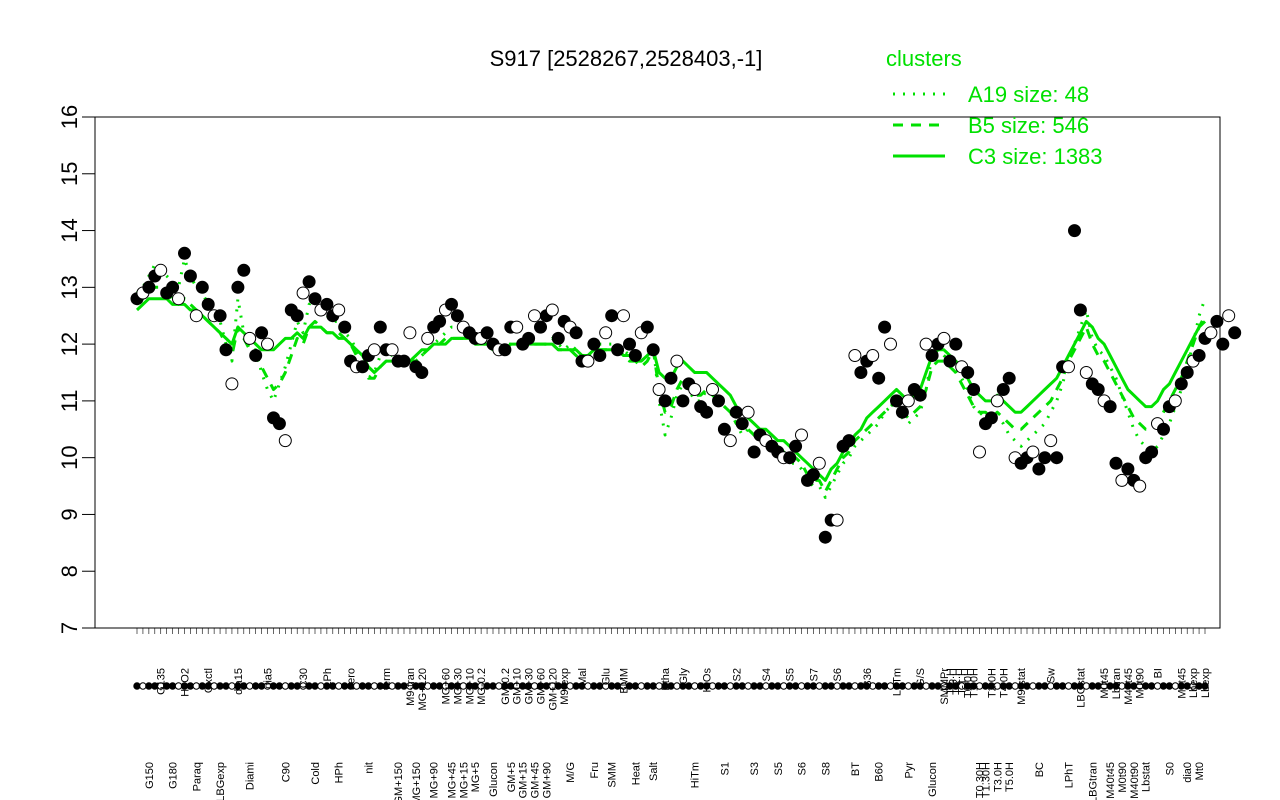 Image resolution: width=1280 pixels, height=800 pixels. Describe the element at coordinates (506, 686) in the screenshot. I see `x-tick-label: GM-0.2` at that location.